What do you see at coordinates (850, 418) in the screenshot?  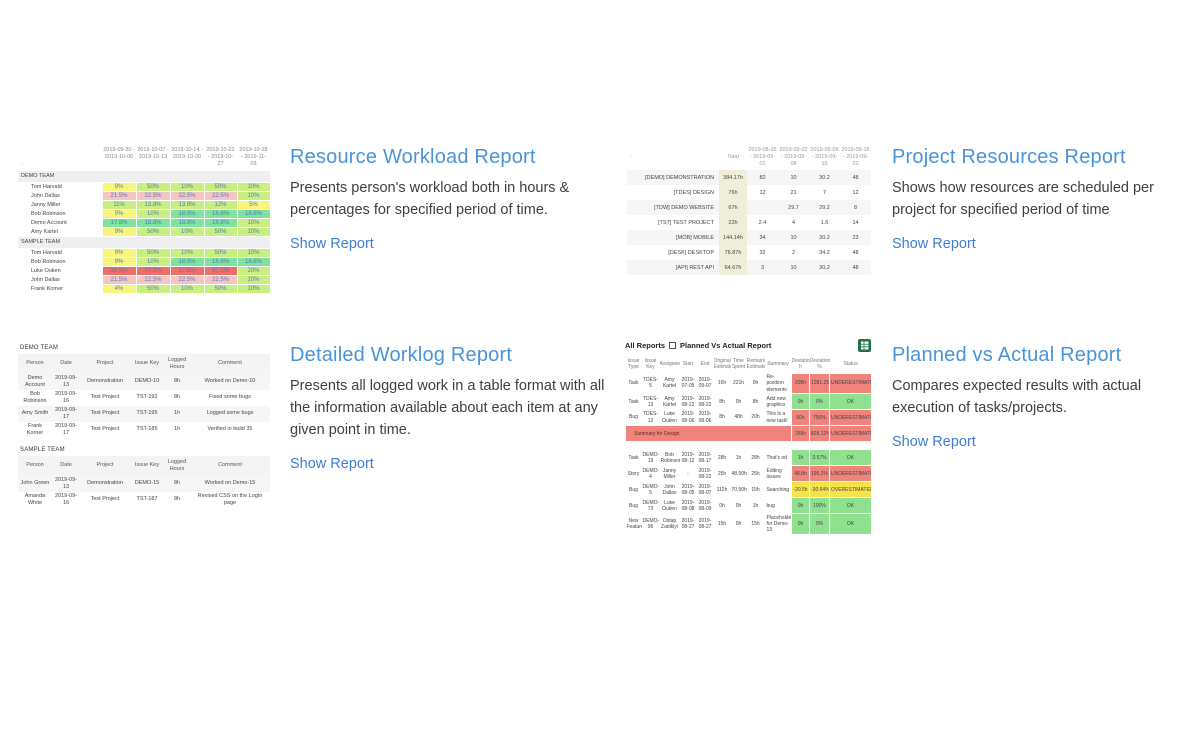 I see `table-cell: UNDERESTIMATED` at bounding box center [850, 418].